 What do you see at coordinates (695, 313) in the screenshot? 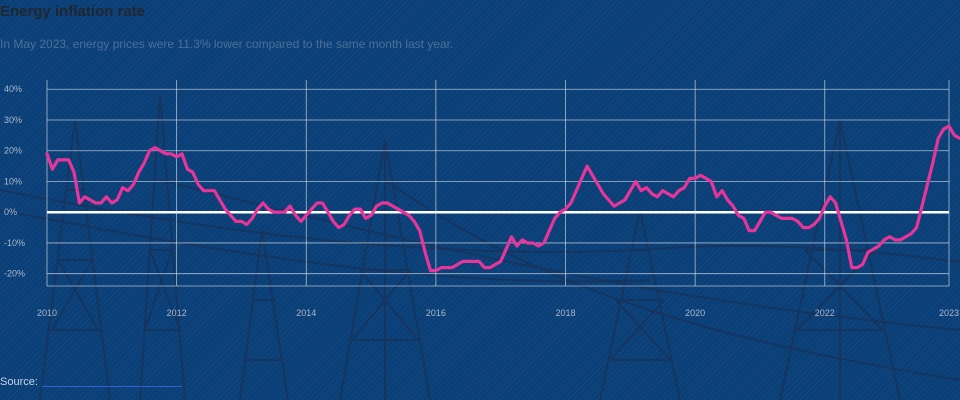
I see `x-tick-label: 2020` at bounding box center [695, 313].